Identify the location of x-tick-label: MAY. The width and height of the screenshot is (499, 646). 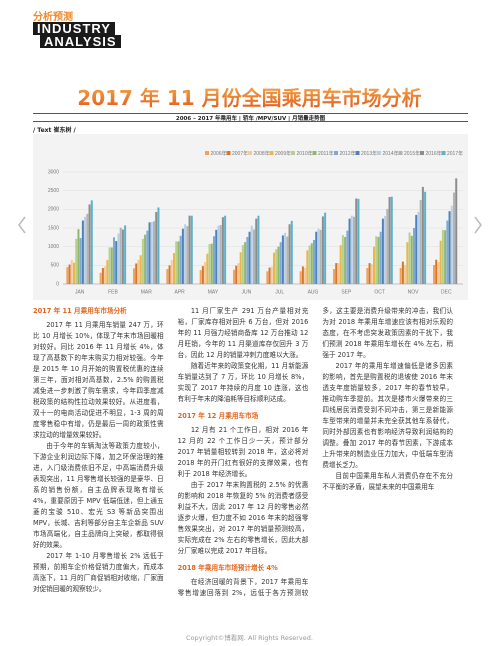
(213, 292).